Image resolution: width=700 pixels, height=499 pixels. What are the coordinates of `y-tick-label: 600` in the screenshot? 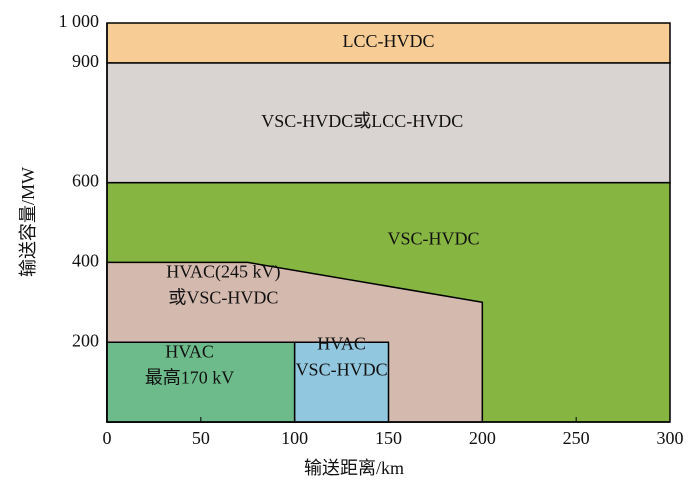 It's located at (85, 181).